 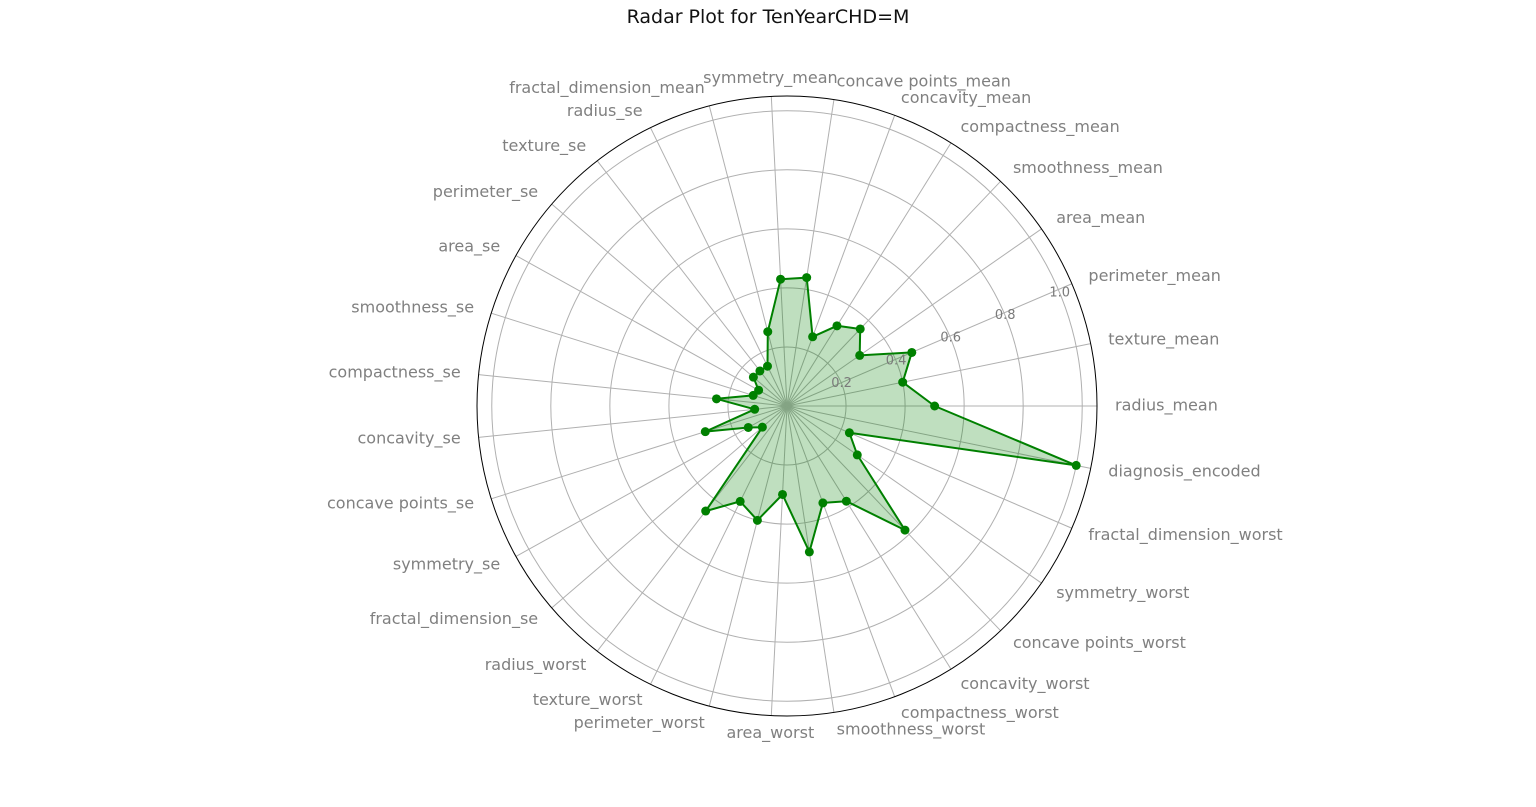 What do you see at coordinates (536, 665) in the screenshot?
I see `category-label-20: radius_worst` at bounding box center [536, 665].